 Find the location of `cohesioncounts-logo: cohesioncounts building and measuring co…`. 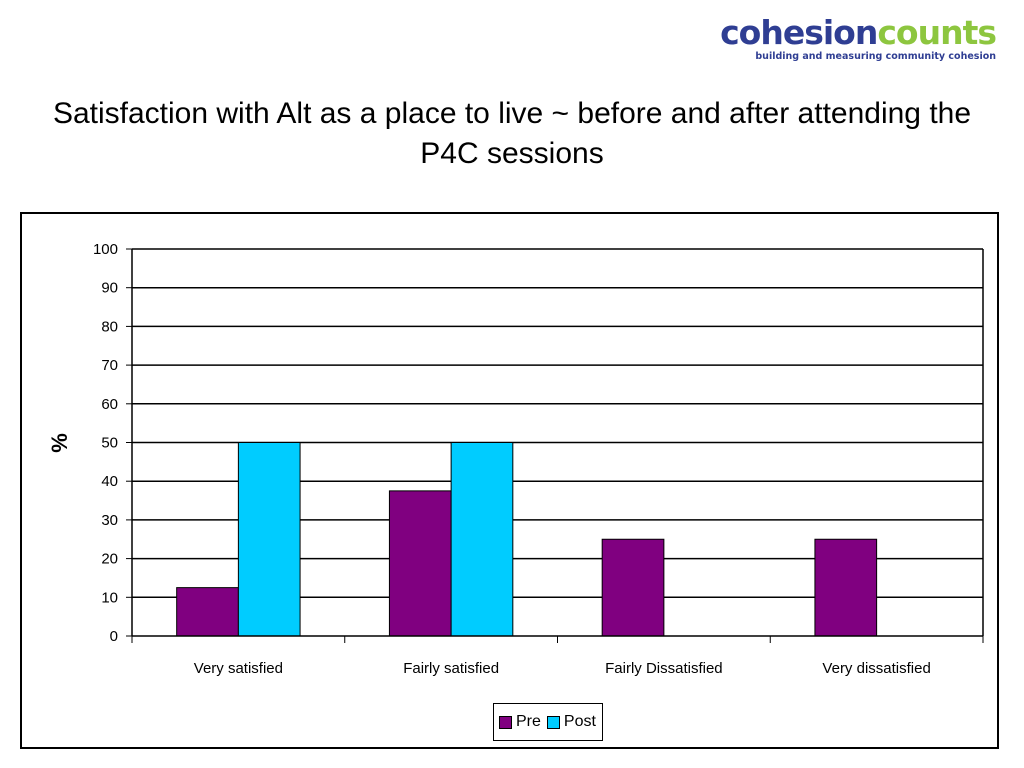

cohesioncounts-logo: cohesioncounts building and measuring co… is located at coordinates (858, 38).